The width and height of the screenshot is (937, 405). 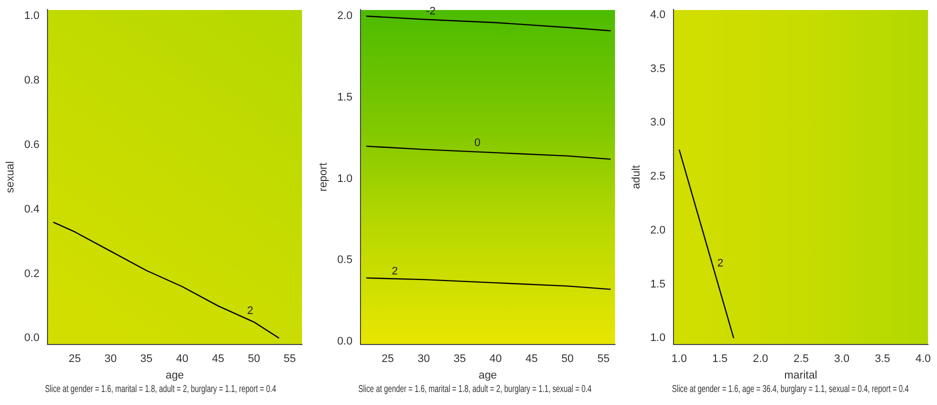 I want to click on text: Slice at gender = 1.6, age = 36.4, burglary = 1.1, sexual = 0.4, report = 0.4, so click(x=790, y=389).